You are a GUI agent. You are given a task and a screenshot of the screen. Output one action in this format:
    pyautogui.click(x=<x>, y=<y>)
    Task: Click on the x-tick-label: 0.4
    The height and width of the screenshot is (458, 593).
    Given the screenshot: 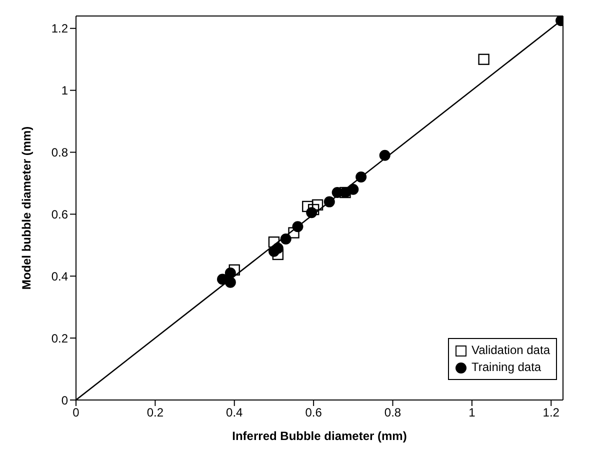 What is the action you would take?
    pyautogui.click(x=235, y=413)
    